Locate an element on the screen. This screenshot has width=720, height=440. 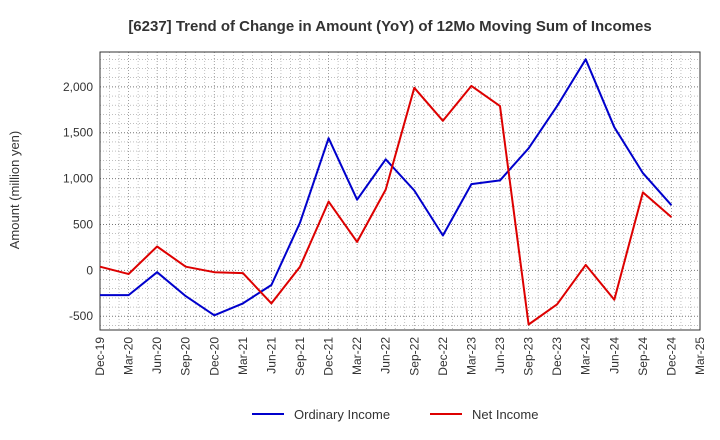
y-tick-label: 1,500 is located at coordinates (78, 133).